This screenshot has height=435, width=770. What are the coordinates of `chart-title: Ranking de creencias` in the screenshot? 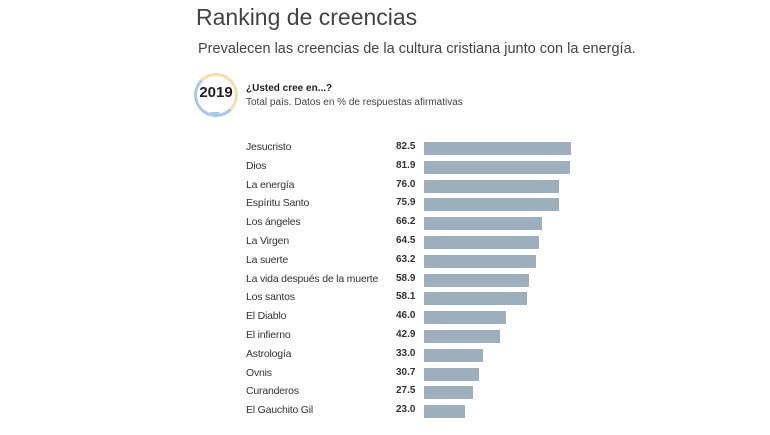 It's located at (307, 17).